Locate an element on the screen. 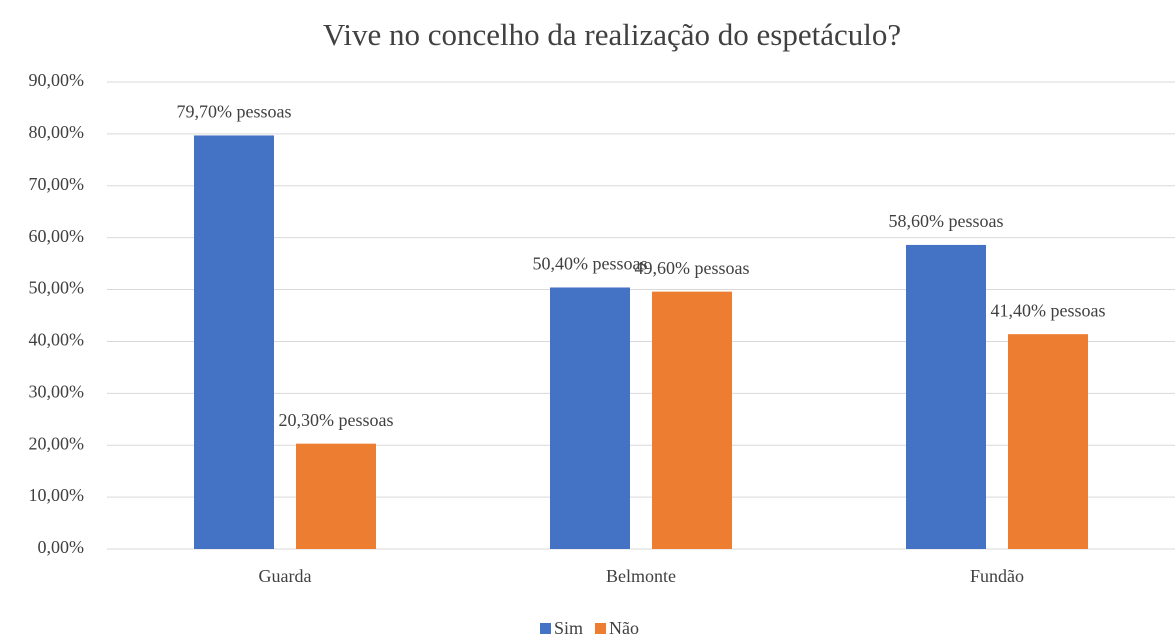 The height and width of the screenshot is (638, 1175). y-tick-label: 70,00% is located at coordinates (57, 184).